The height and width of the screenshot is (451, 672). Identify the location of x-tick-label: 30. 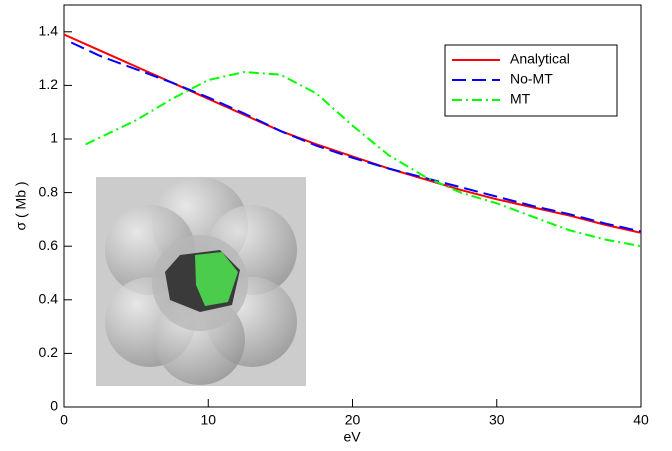
(497, 420).